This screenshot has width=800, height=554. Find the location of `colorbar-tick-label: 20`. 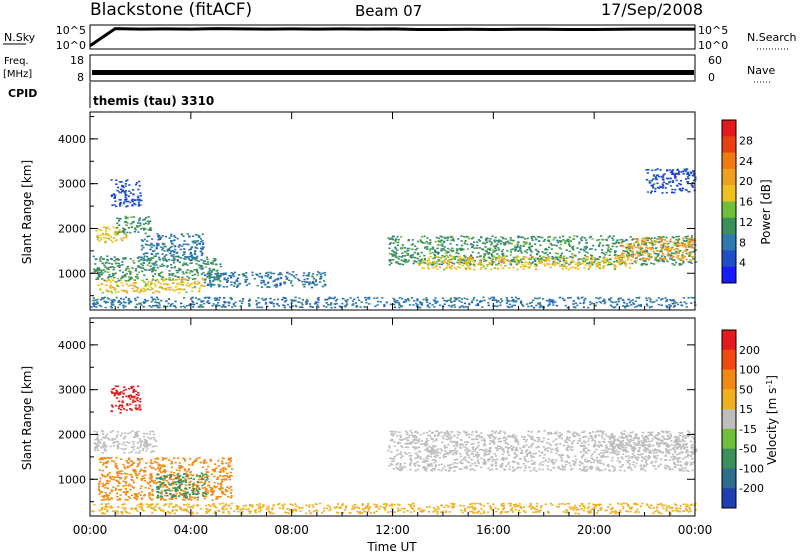

colorbar-tick-label: 20 is located at coordinates (746, 181).